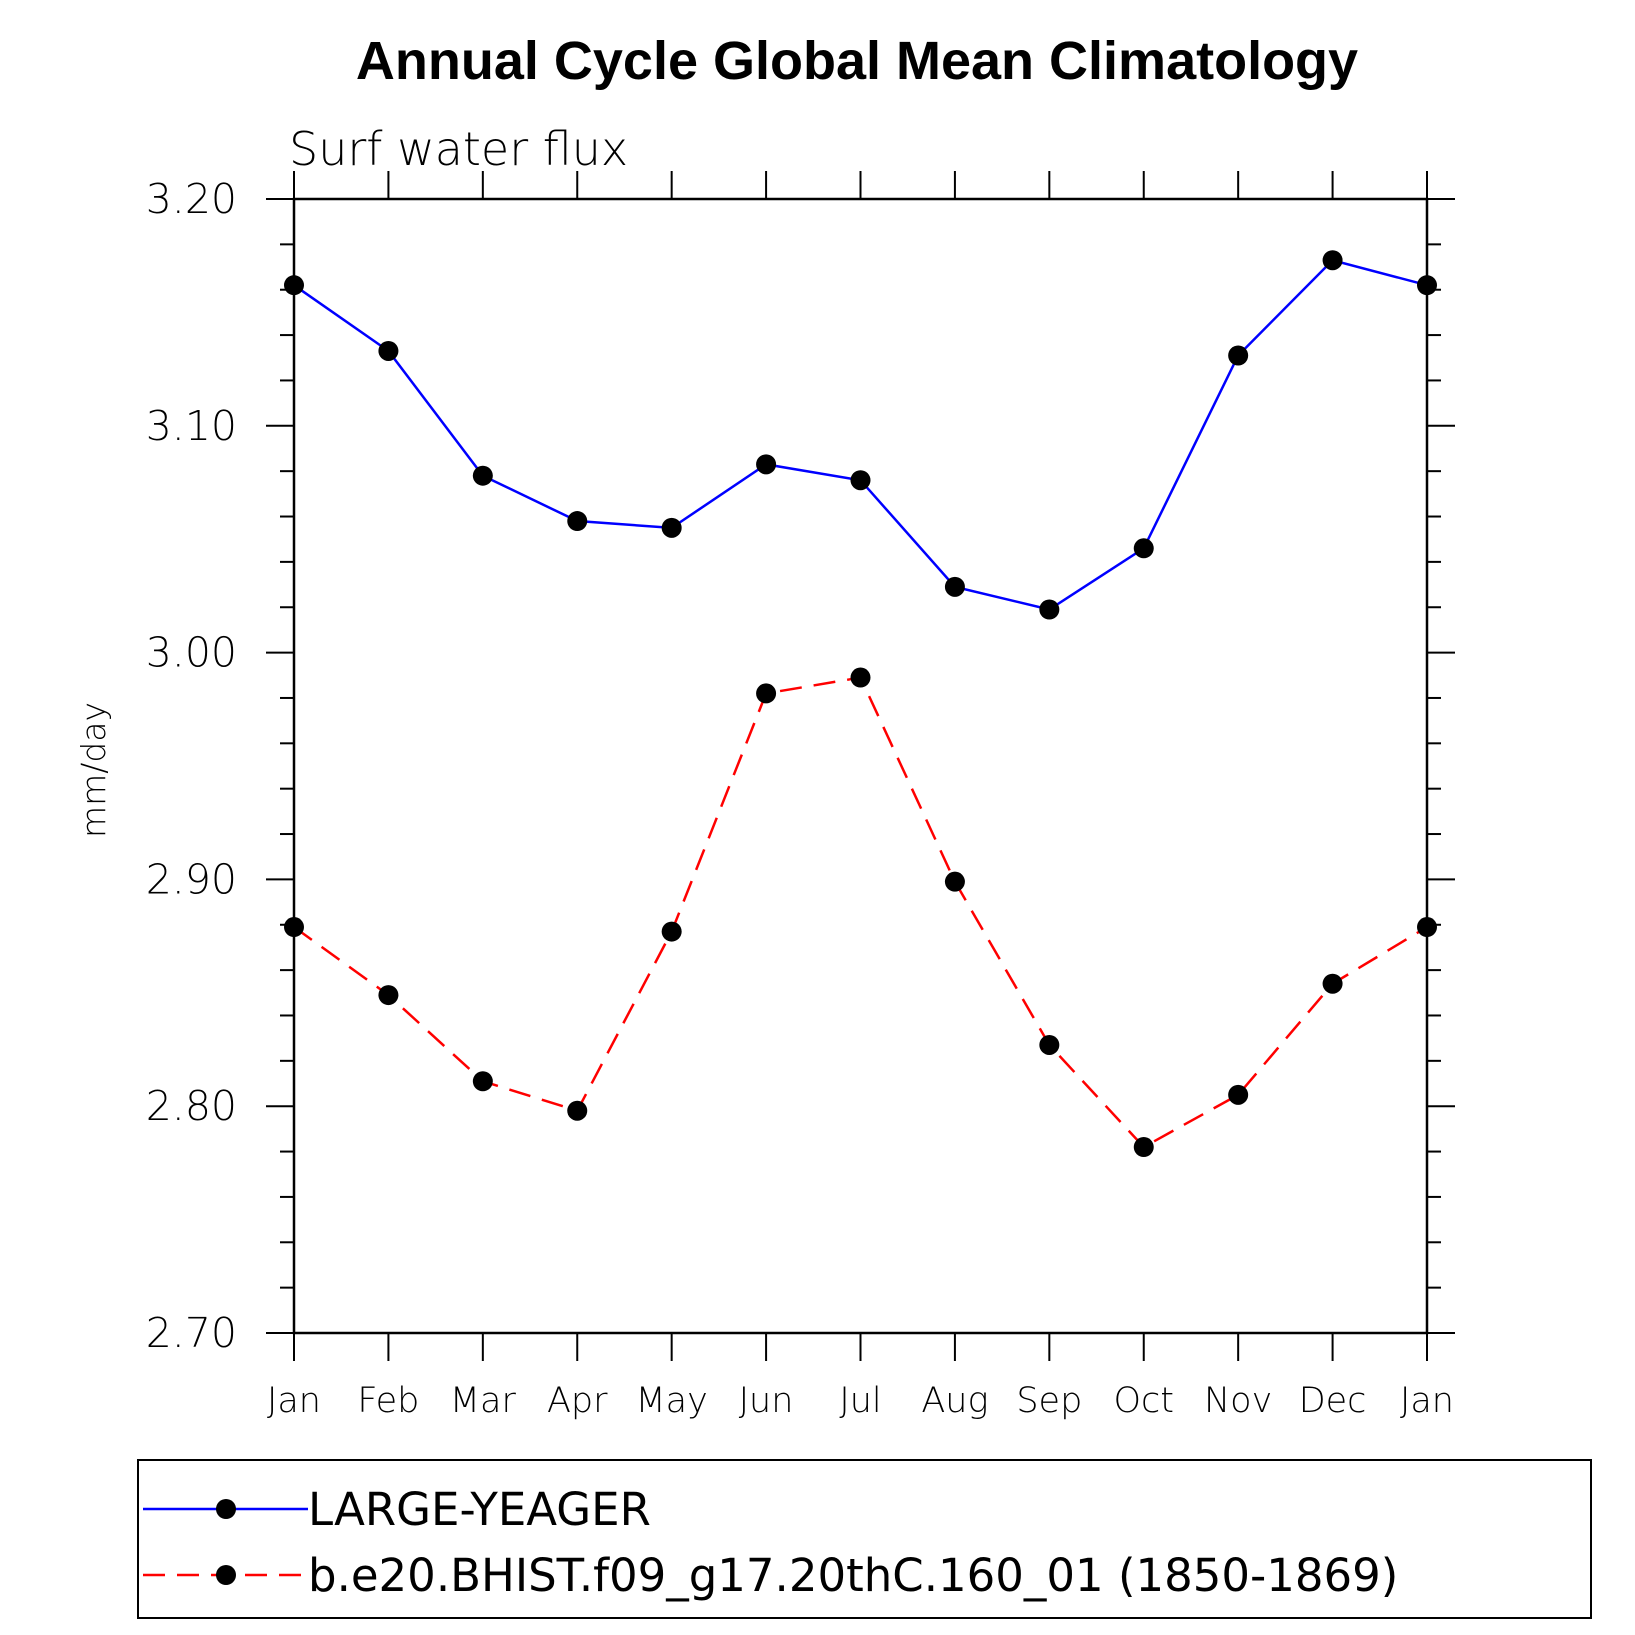 The width and height of the screenshot is (1635, 1635). I want to click on y-tick-label: 3.10, so click(191, 426).